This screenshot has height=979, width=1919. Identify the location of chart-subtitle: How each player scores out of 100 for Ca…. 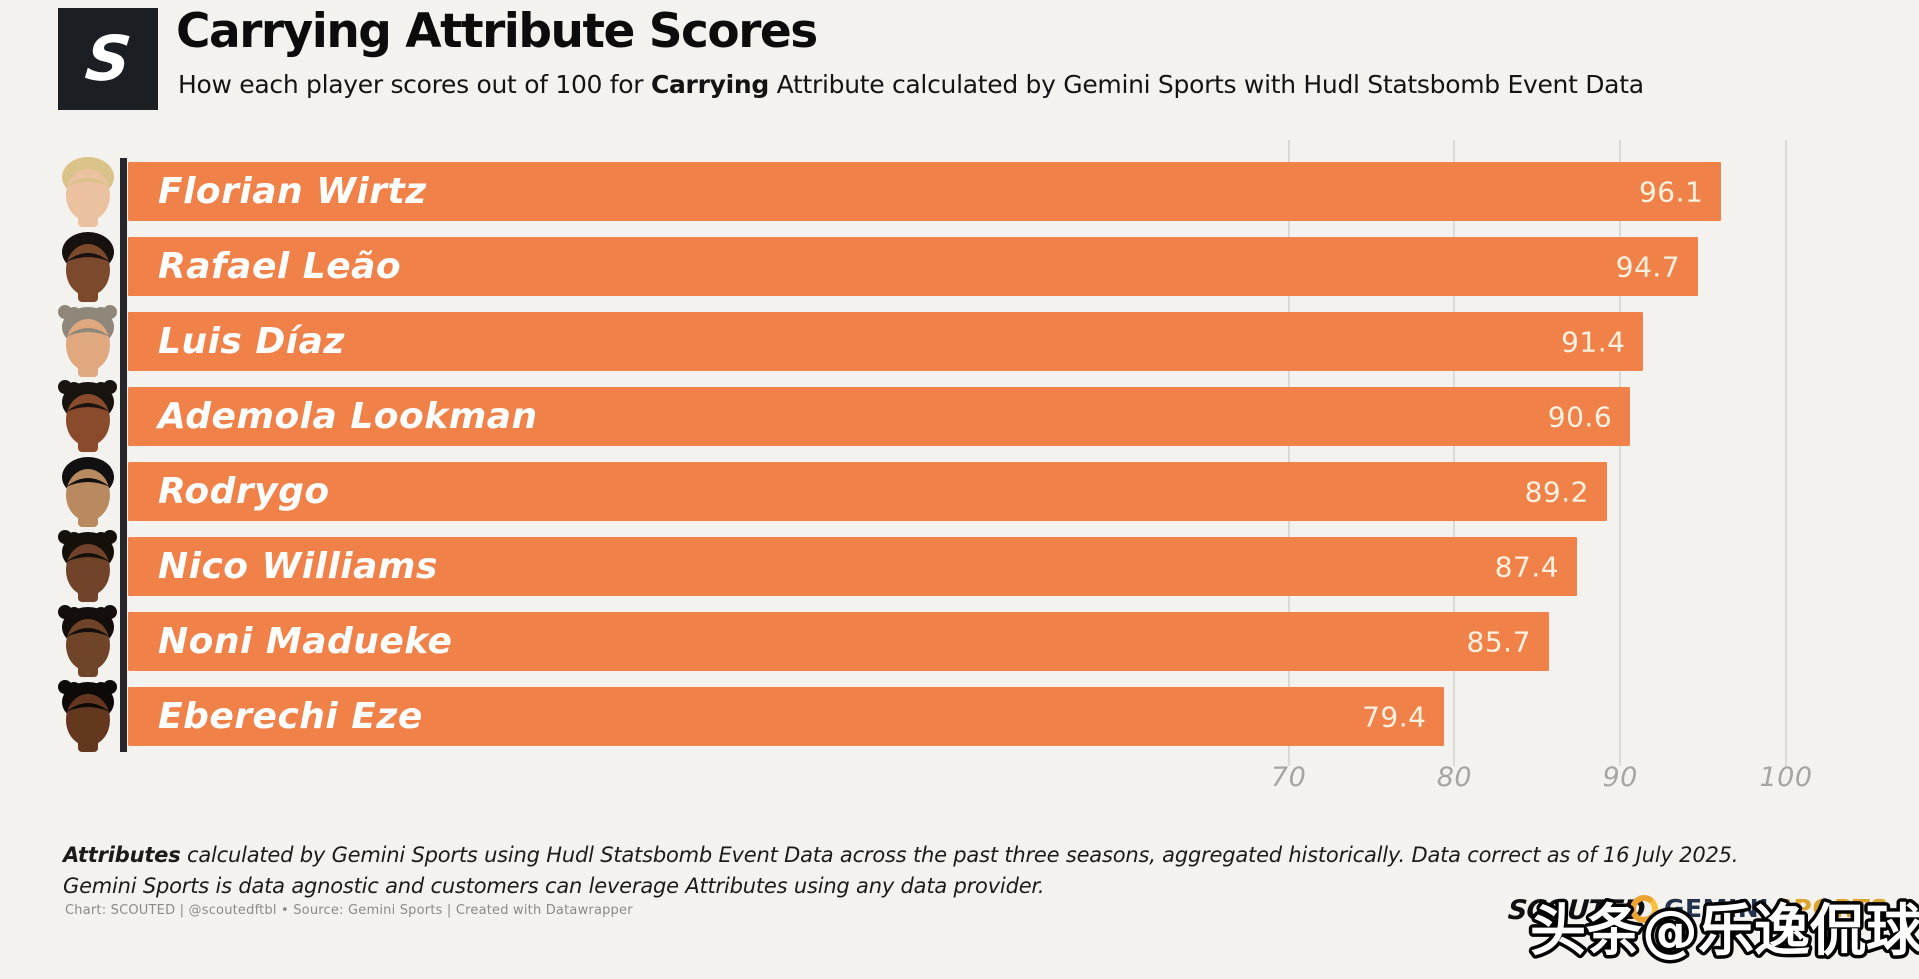
(911, 84).